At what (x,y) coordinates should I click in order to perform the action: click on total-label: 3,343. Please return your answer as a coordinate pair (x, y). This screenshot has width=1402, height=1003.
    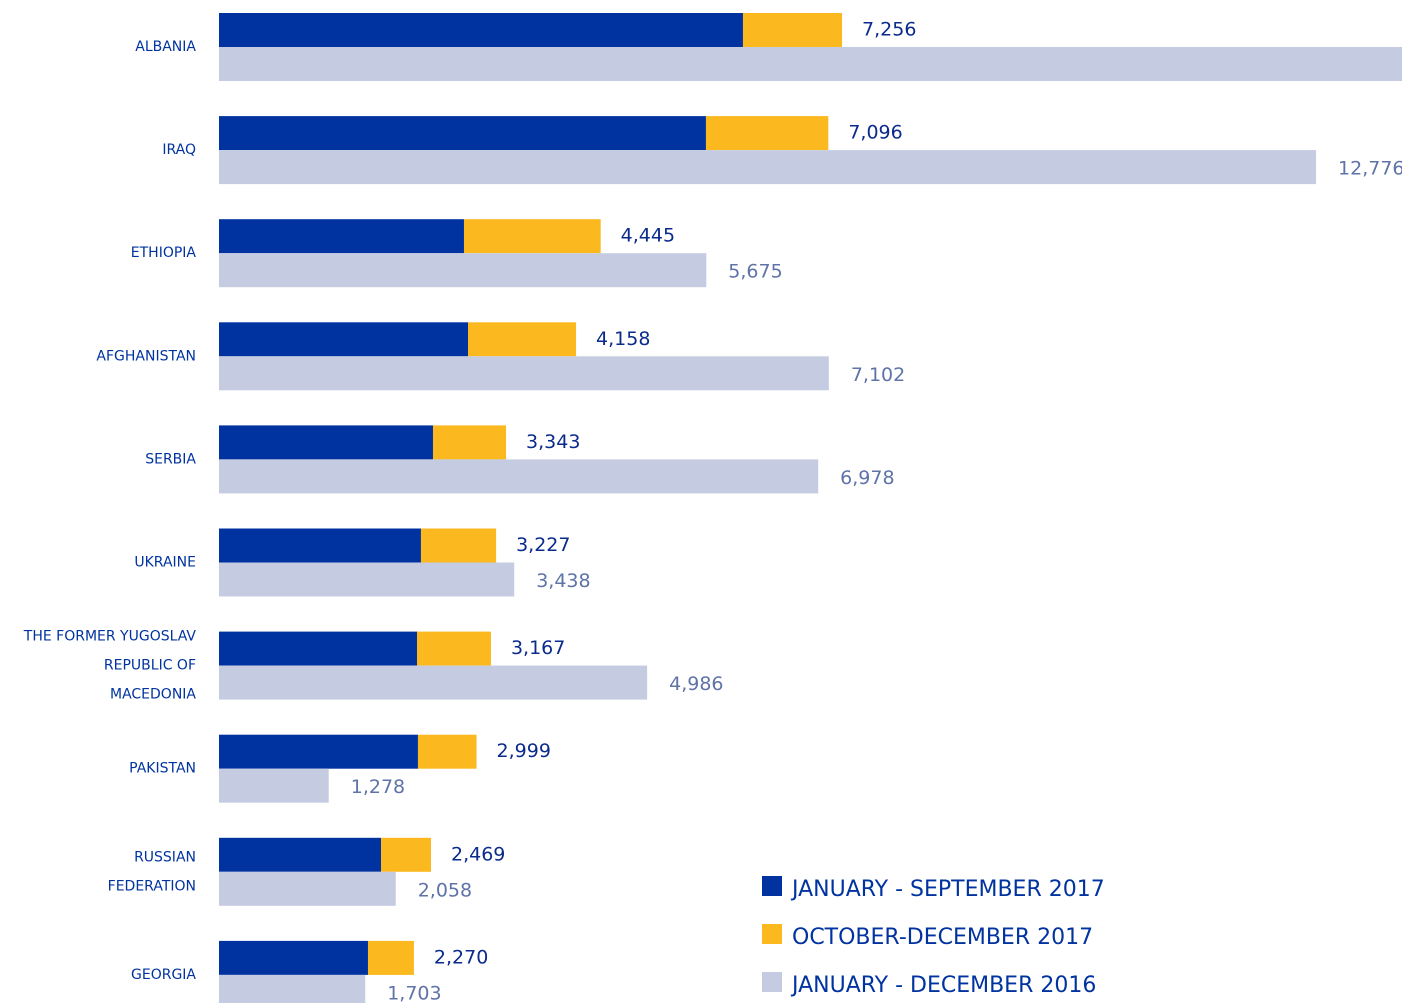
    Looking at the image, I should click on (553, 442).